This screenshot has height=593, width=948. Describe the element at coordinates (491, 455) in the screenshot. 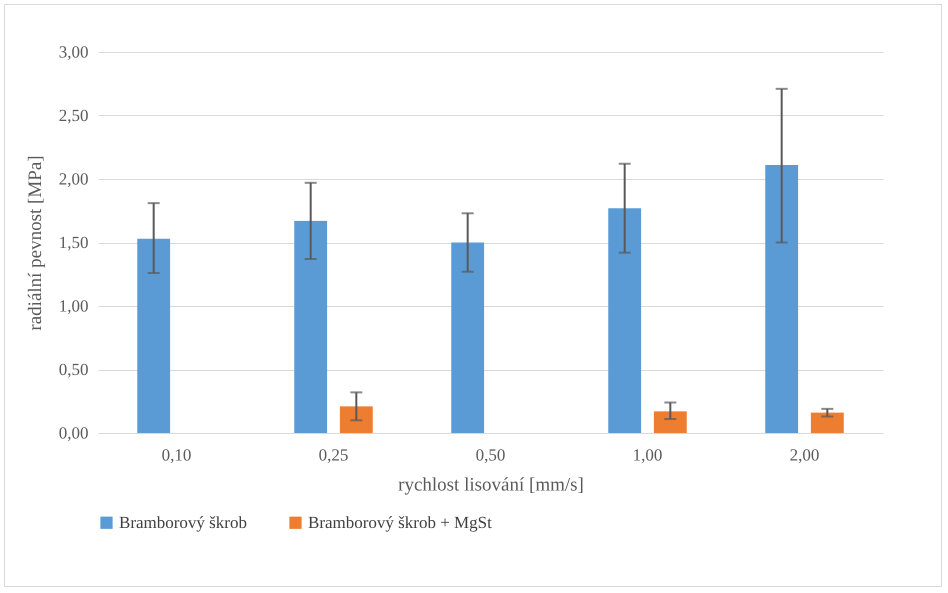

I see `x-tick-label: 0,50` at that location.